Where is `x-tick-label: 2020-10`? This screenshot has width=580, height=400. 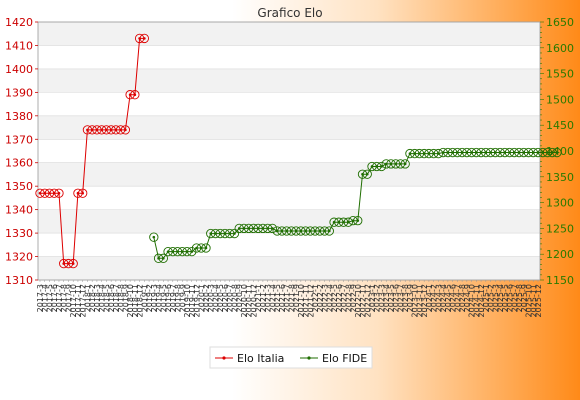 x-tick-label: 2020-10 is located at coordinates (244, 300).